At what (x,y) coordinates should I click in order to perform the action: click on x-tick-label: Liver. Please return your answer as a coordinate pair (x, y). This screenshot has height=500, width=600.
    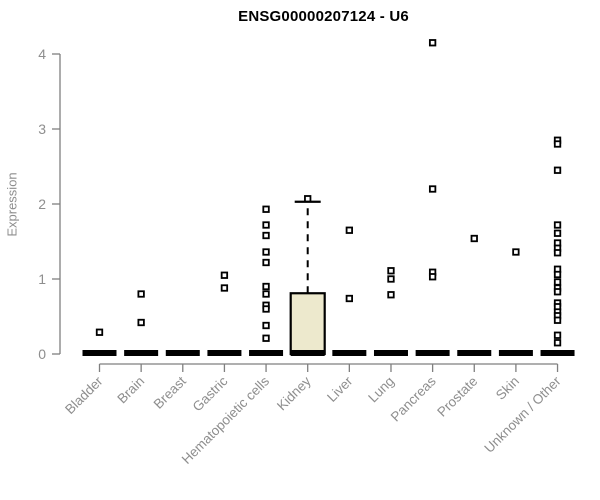
    Looking at the image, I should click on (340, 389).